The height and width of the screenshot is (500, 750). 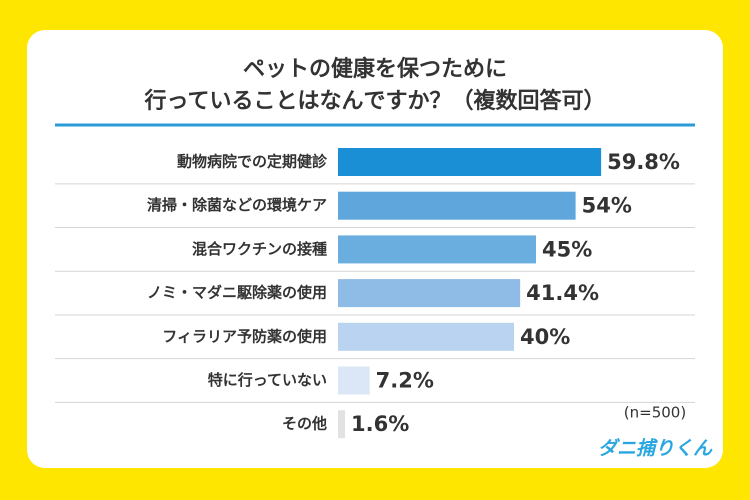 I want to click on category-label: その他, so click(x=304, y=424).